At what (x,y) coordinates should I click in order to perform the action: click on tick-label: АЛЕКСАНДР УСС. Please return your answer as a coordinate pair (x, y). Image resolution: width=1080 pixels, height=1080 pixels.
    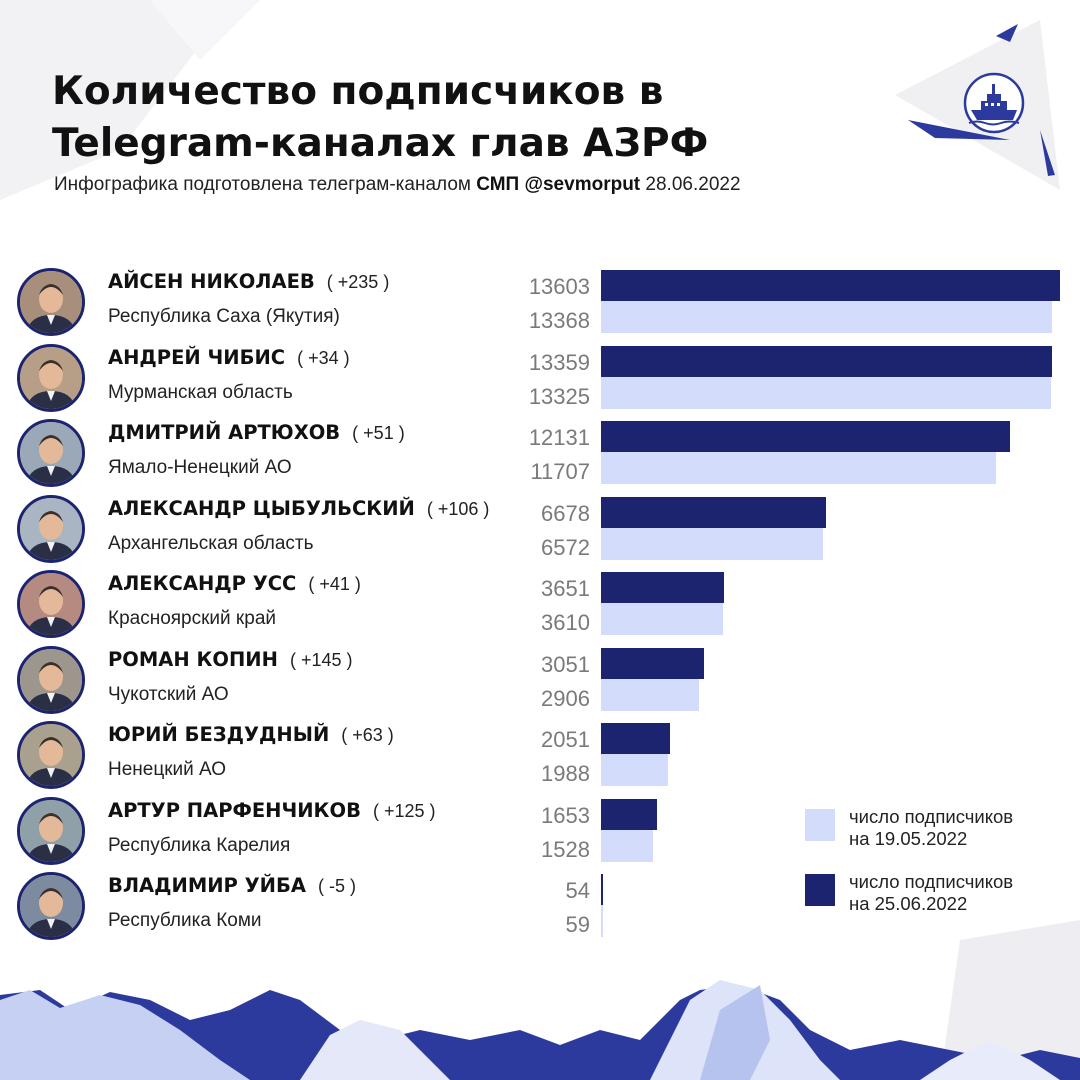
    Looking at the image, I should click on (202, 583).